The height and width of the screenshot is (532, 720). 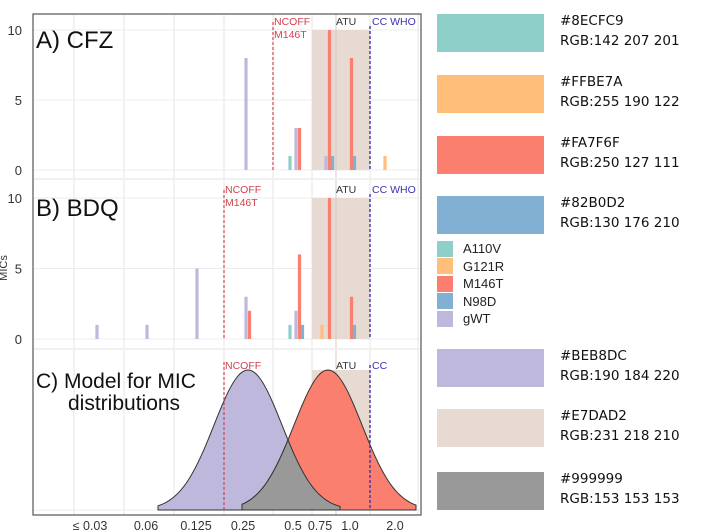 What do you see at coordinates (116, 381) in the screenshot?
I see `panel-title: C) Model for MIC` at bounding box center [116, 381].